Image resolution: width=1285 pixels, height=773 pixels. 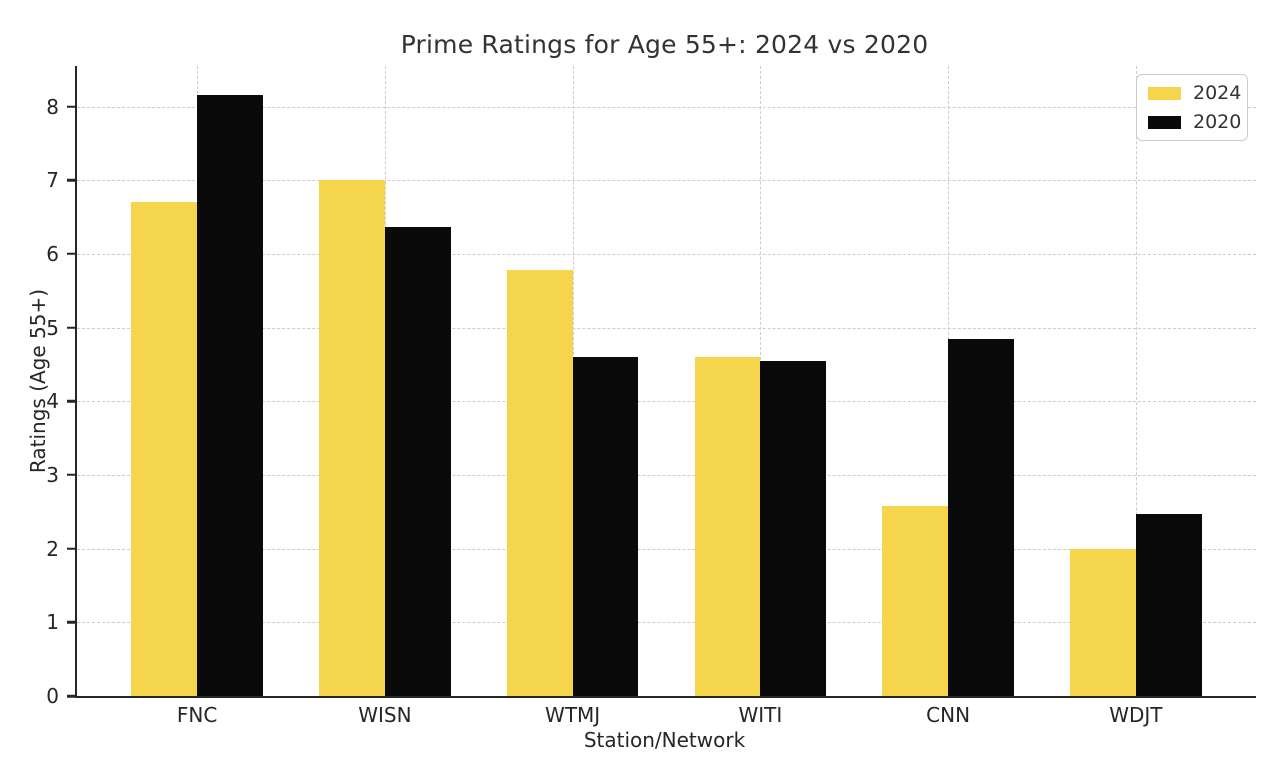 I want to click on y-tick-label-2: 2, so click(x=52, y=548).